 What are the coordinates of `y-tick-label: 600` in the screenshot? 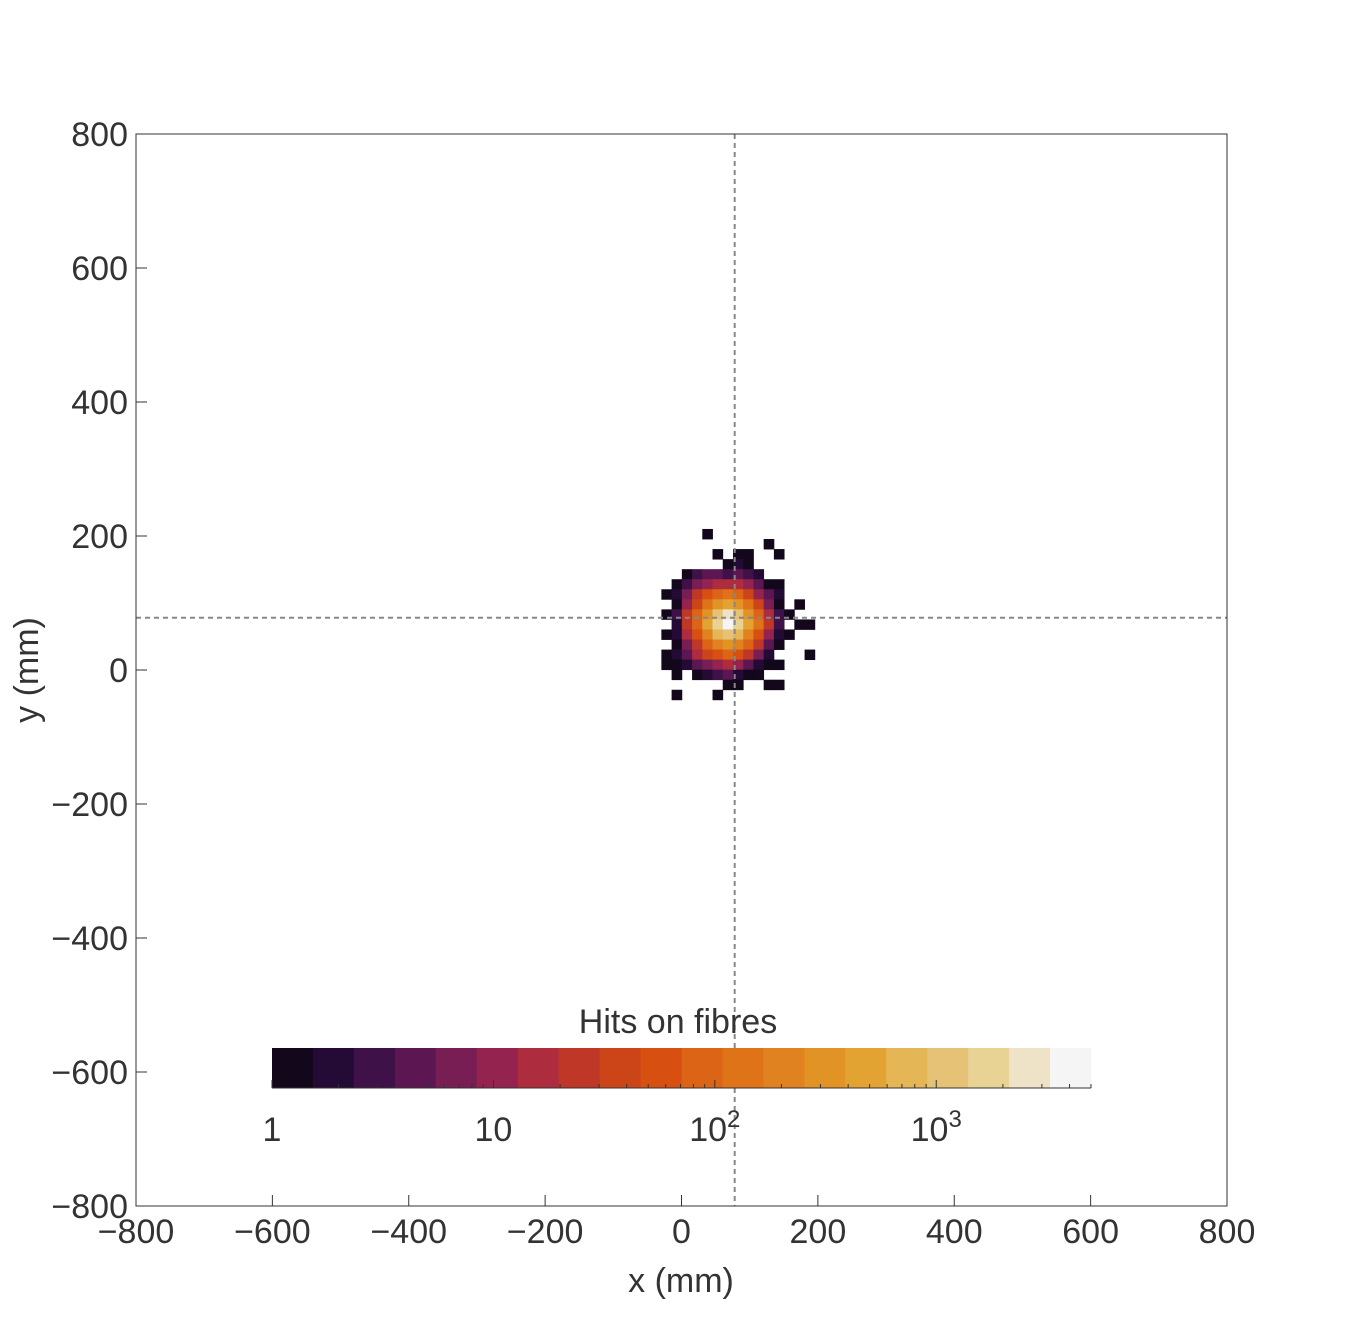 It's located at (99, 269).